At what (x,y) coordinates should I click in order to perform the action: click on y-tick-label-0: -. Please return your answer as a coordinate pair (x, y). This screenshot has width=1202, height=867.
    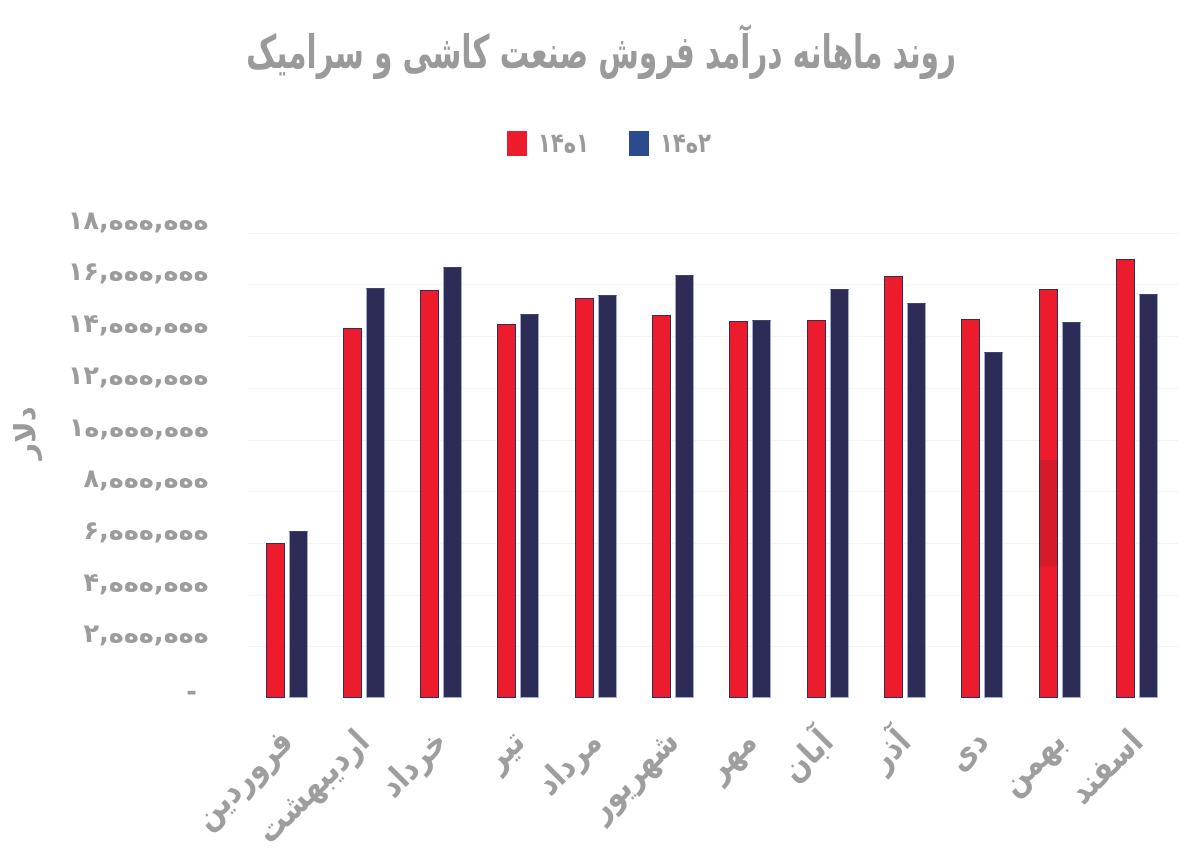
    Looking at the image, I should click on (191, 692).